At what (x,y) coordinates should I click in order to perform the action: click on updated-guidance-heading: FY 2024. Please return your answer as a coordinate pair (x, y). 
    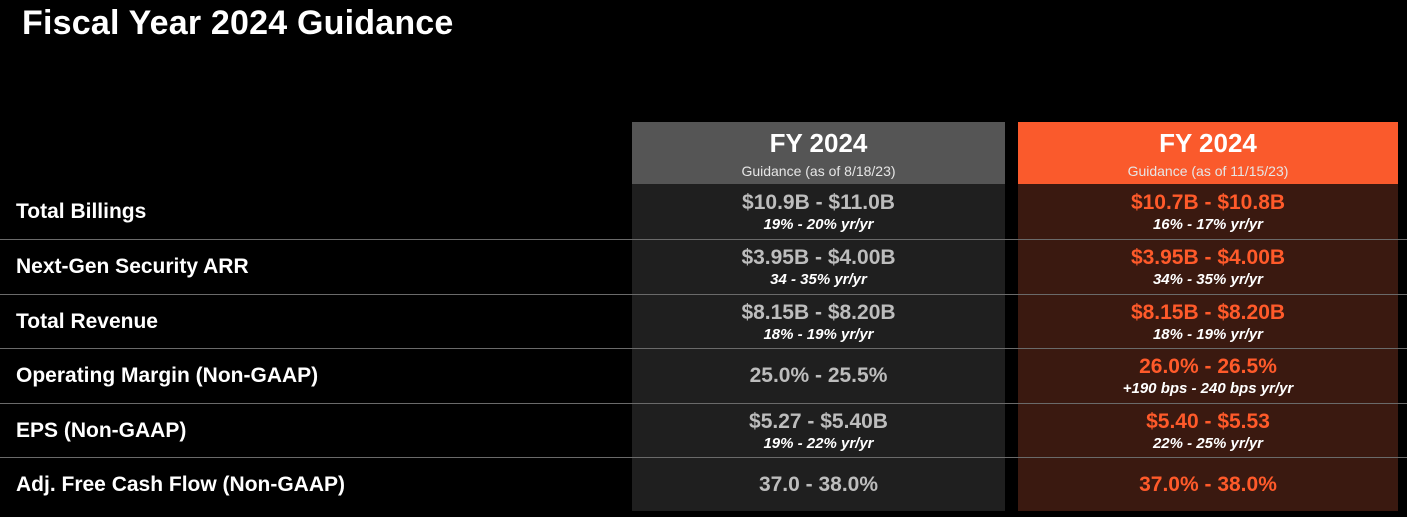
    Looking at the image, I should click on (1208, 143).